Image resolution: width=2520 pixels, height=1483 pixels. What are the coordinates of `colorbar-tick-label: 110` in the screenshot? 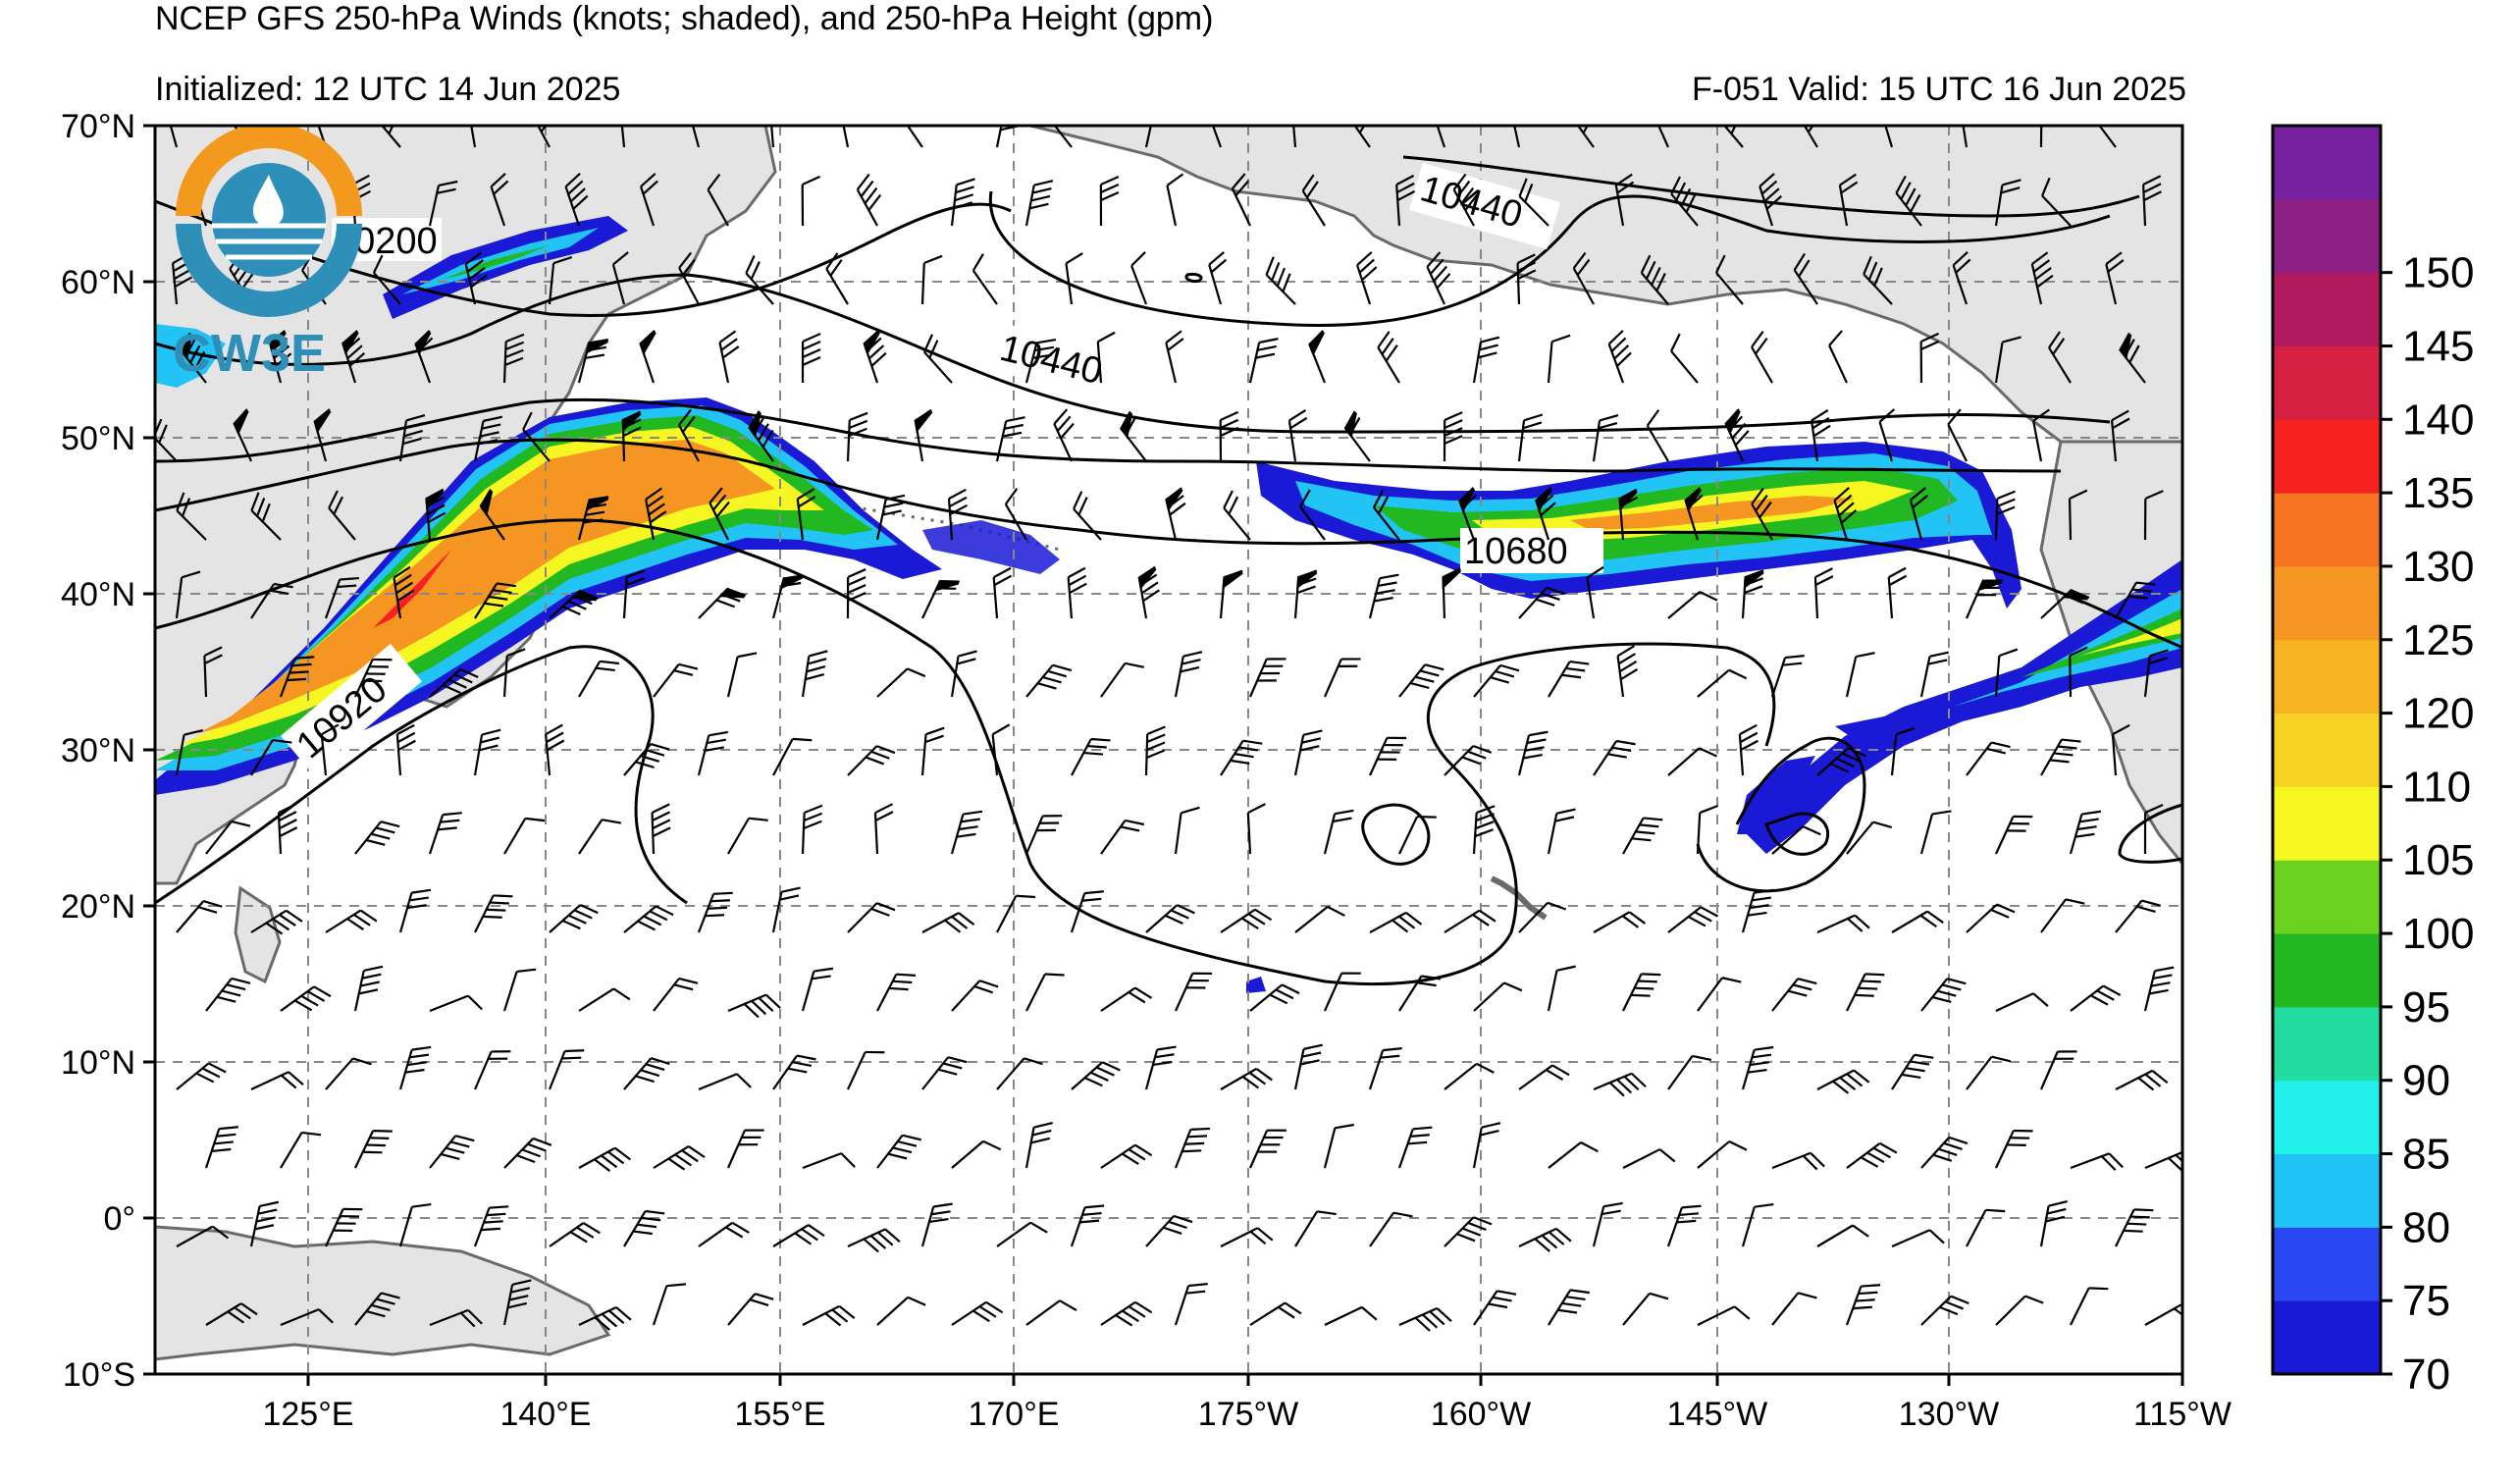 It's located at (2436, 787).